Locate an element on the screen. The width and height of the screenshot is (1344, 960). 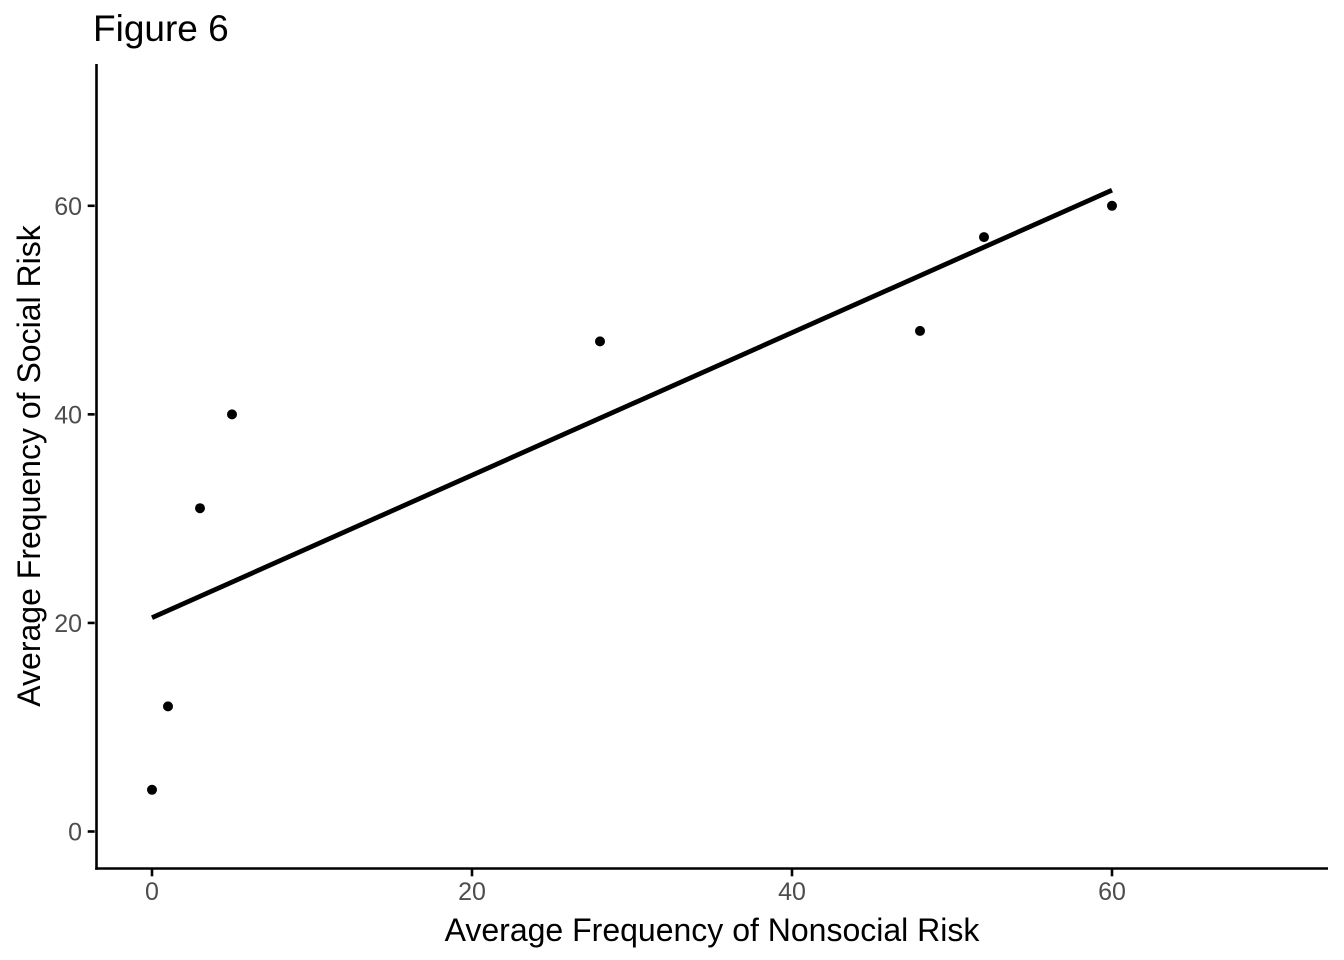
y-axis-title: Average Frequency of Social Risk is located at coordinates (29, 465).